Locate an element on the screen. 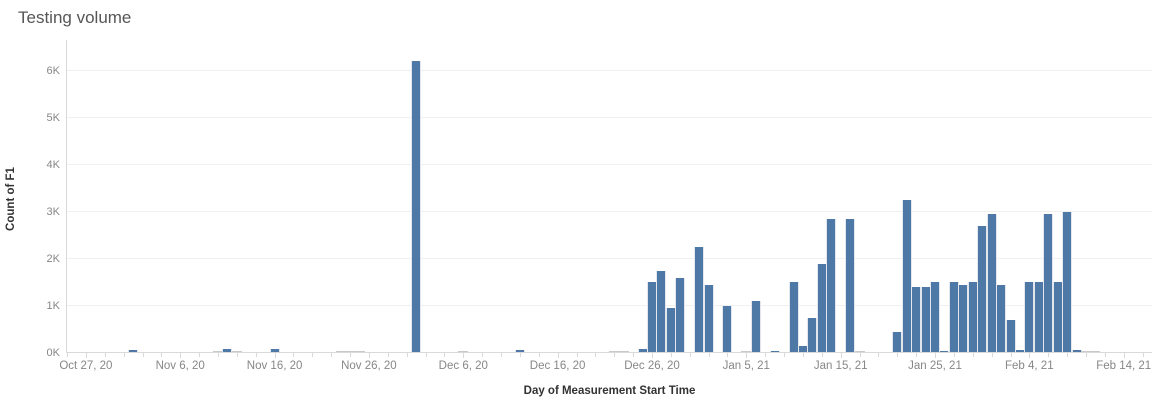 This screenshot has height=408, width=1158. x-tick-label: Jan 15, 21 is located at coordinates (840, 366).